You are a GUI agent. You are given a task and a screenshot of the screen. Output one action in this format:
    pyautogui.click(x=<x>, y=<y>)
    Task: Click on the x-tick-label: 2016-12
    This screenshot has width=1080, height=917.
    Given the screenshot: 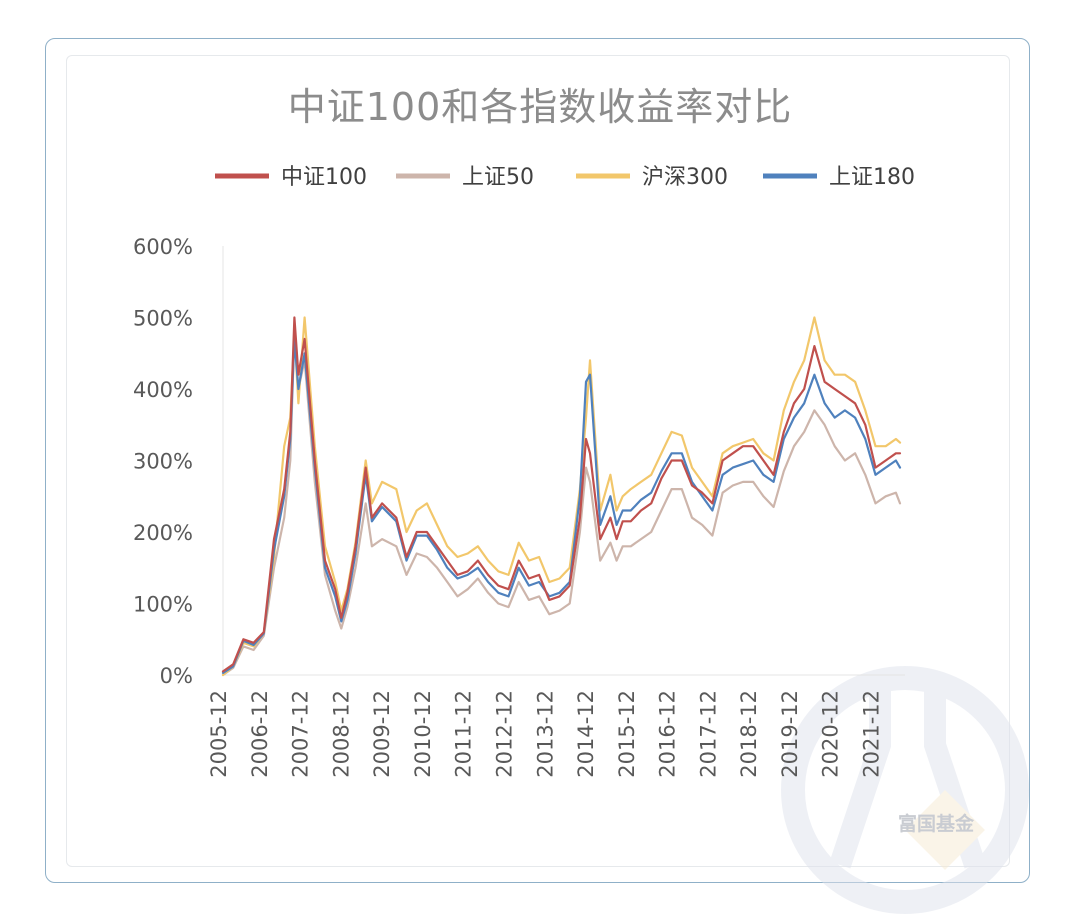 What is the action you would take?
    pyautogui.click(x=668, y=734)
    